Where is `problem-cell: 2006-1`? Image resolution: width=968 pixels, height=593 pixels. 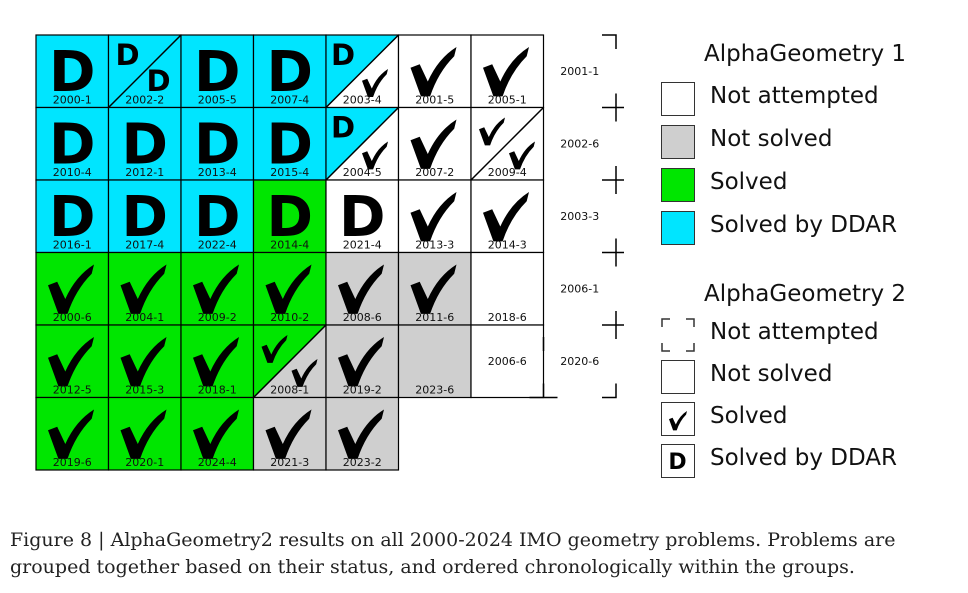 problem-cell: 2006-1 is located at coordinates (579, 289).